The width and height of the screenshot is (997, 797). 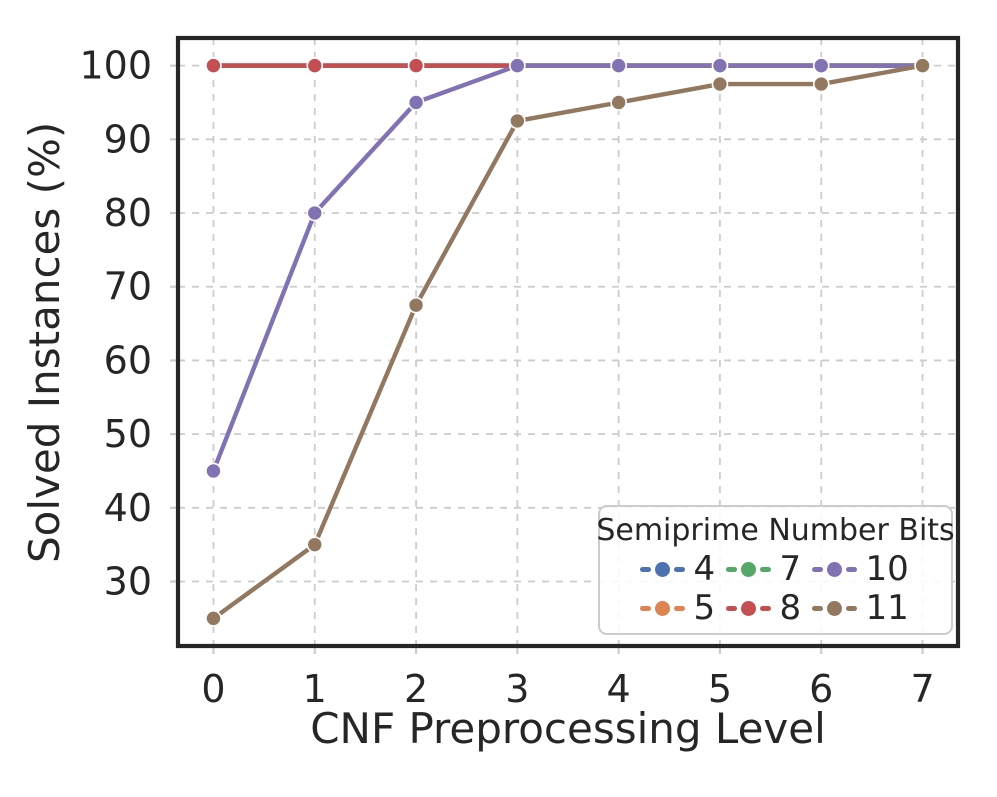 What do you see at coordinates (704, 607) in the screenshot?
I see `legend-entry-label: 5` at bounding box center [704, 607].